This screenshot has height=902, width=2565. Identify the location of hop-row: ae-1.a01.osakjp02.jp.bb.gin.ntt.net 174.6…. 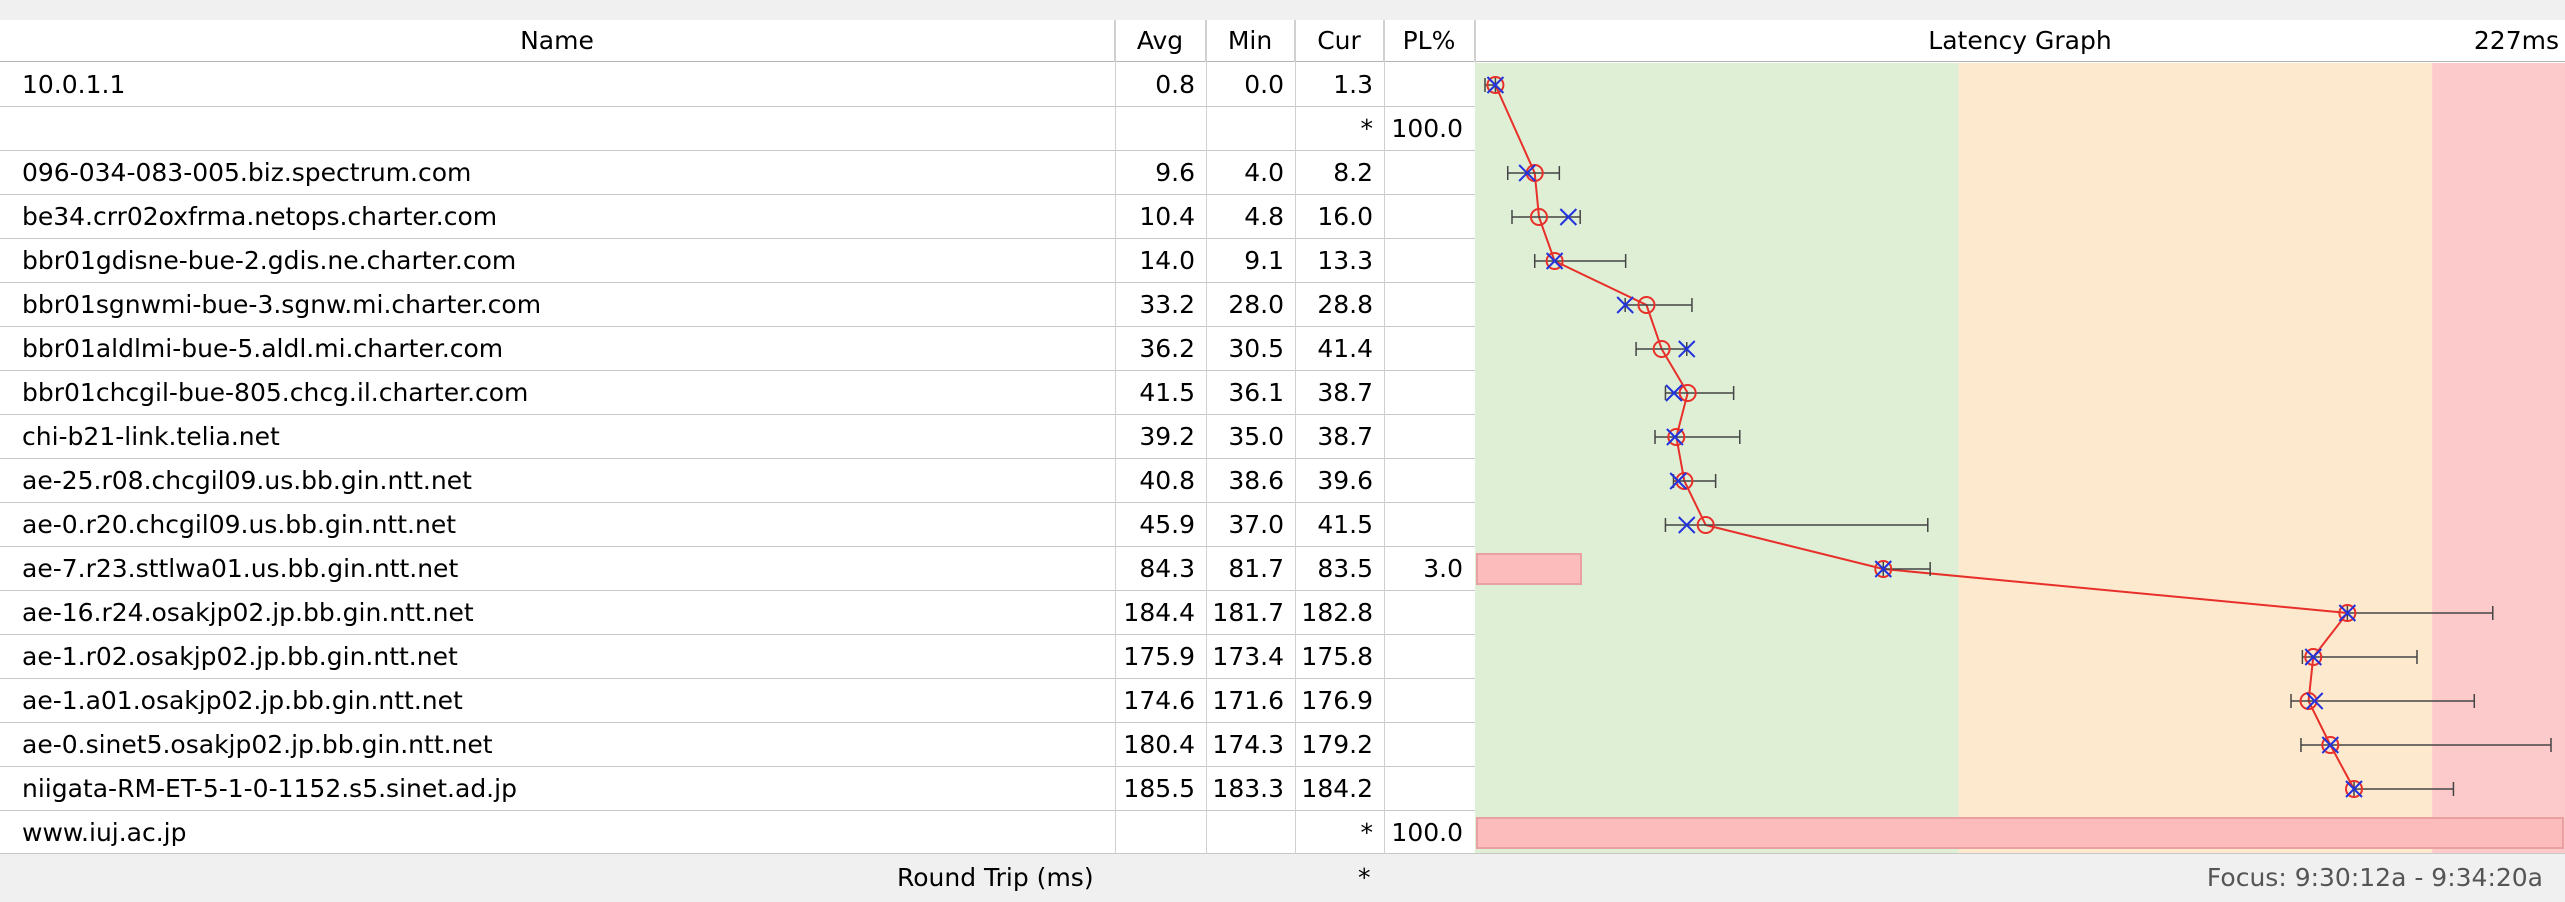
(737, 701).